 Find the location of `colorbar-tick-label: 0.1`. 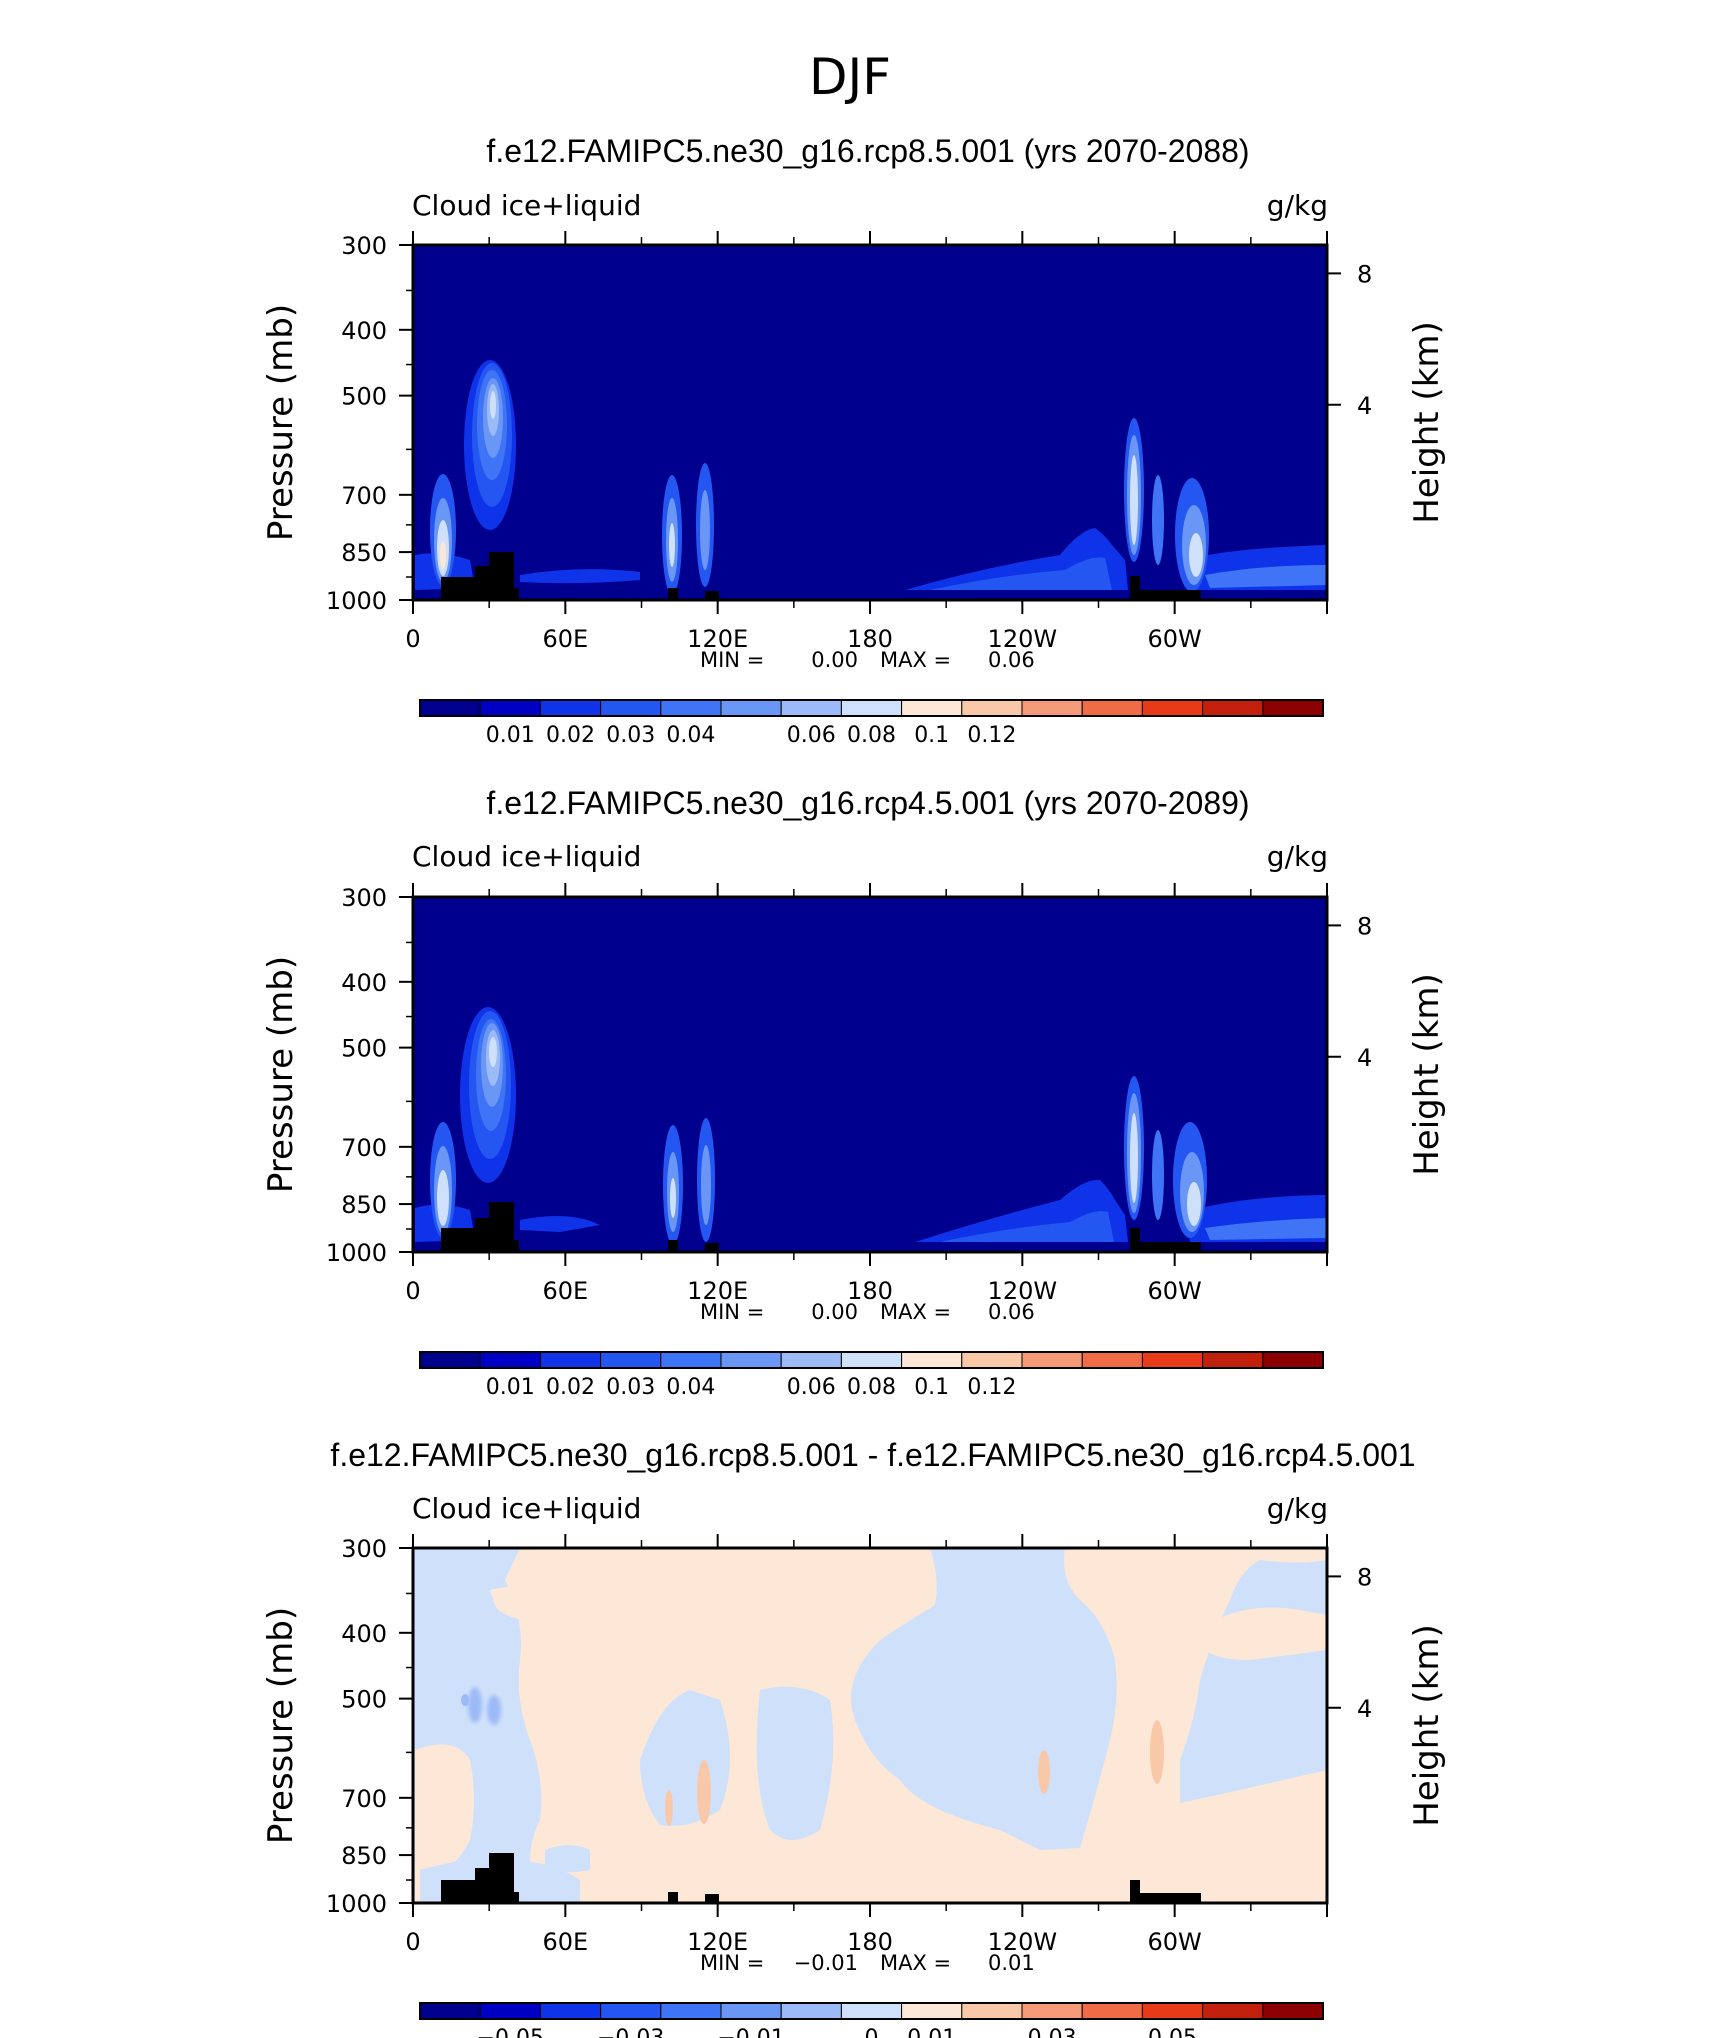

colorbar-tick-label: 0.1 is located at coordinates (931, 1387).